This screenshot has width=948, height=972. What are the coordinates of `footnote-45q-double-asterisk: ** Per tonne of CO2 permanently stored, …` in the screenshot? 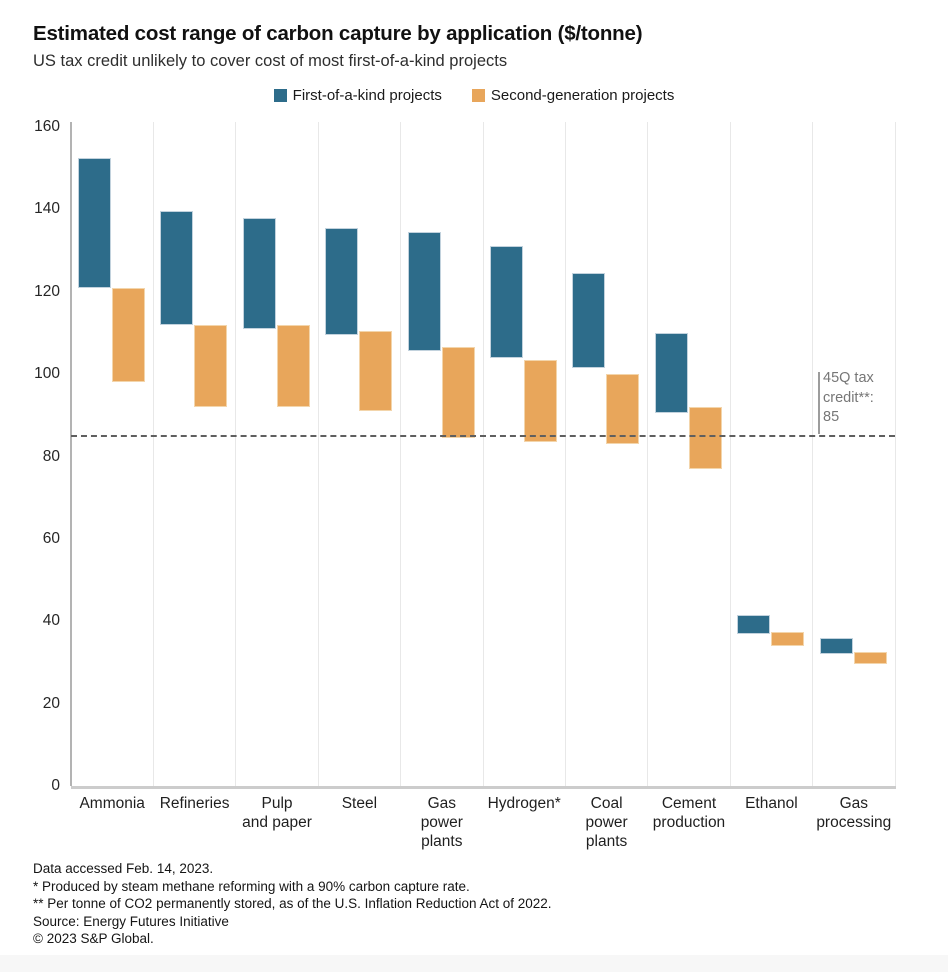 It's located at (292, 903).